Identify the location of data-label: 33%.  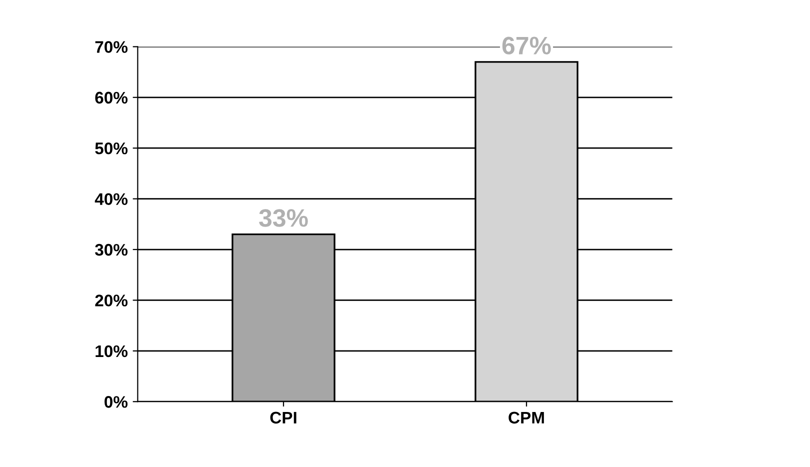
(283, 218).